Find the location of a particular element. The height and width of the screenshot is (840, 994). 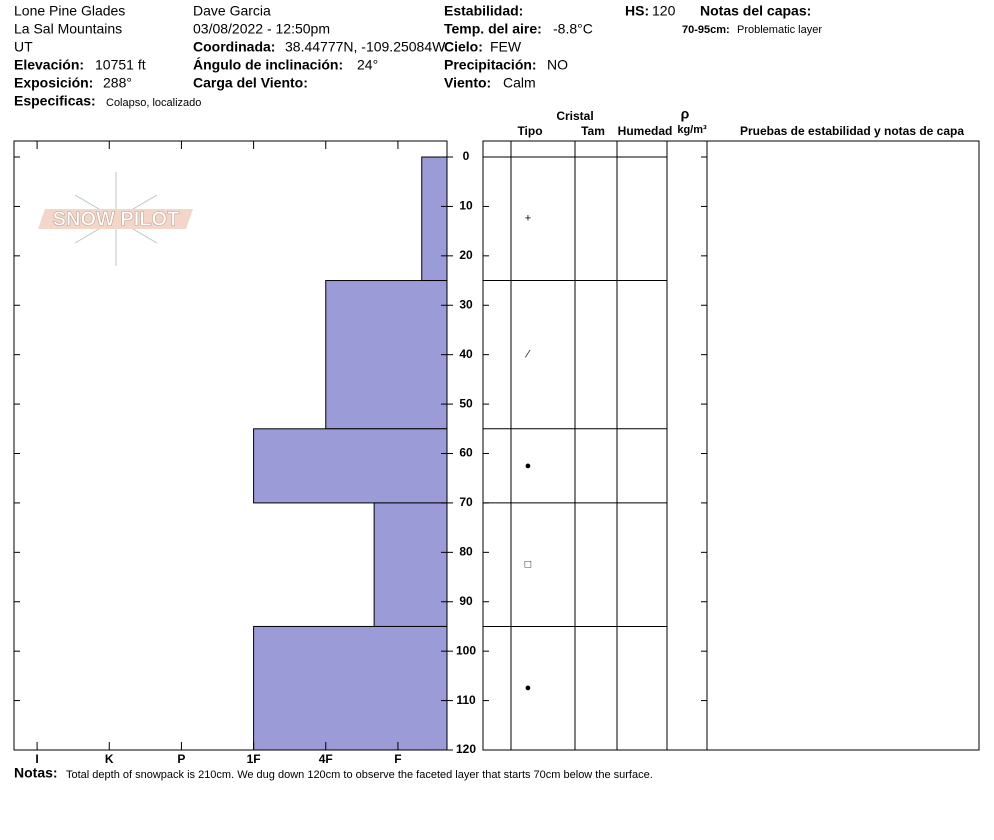

value: -8.8°C is located at coordinates (573, 29).